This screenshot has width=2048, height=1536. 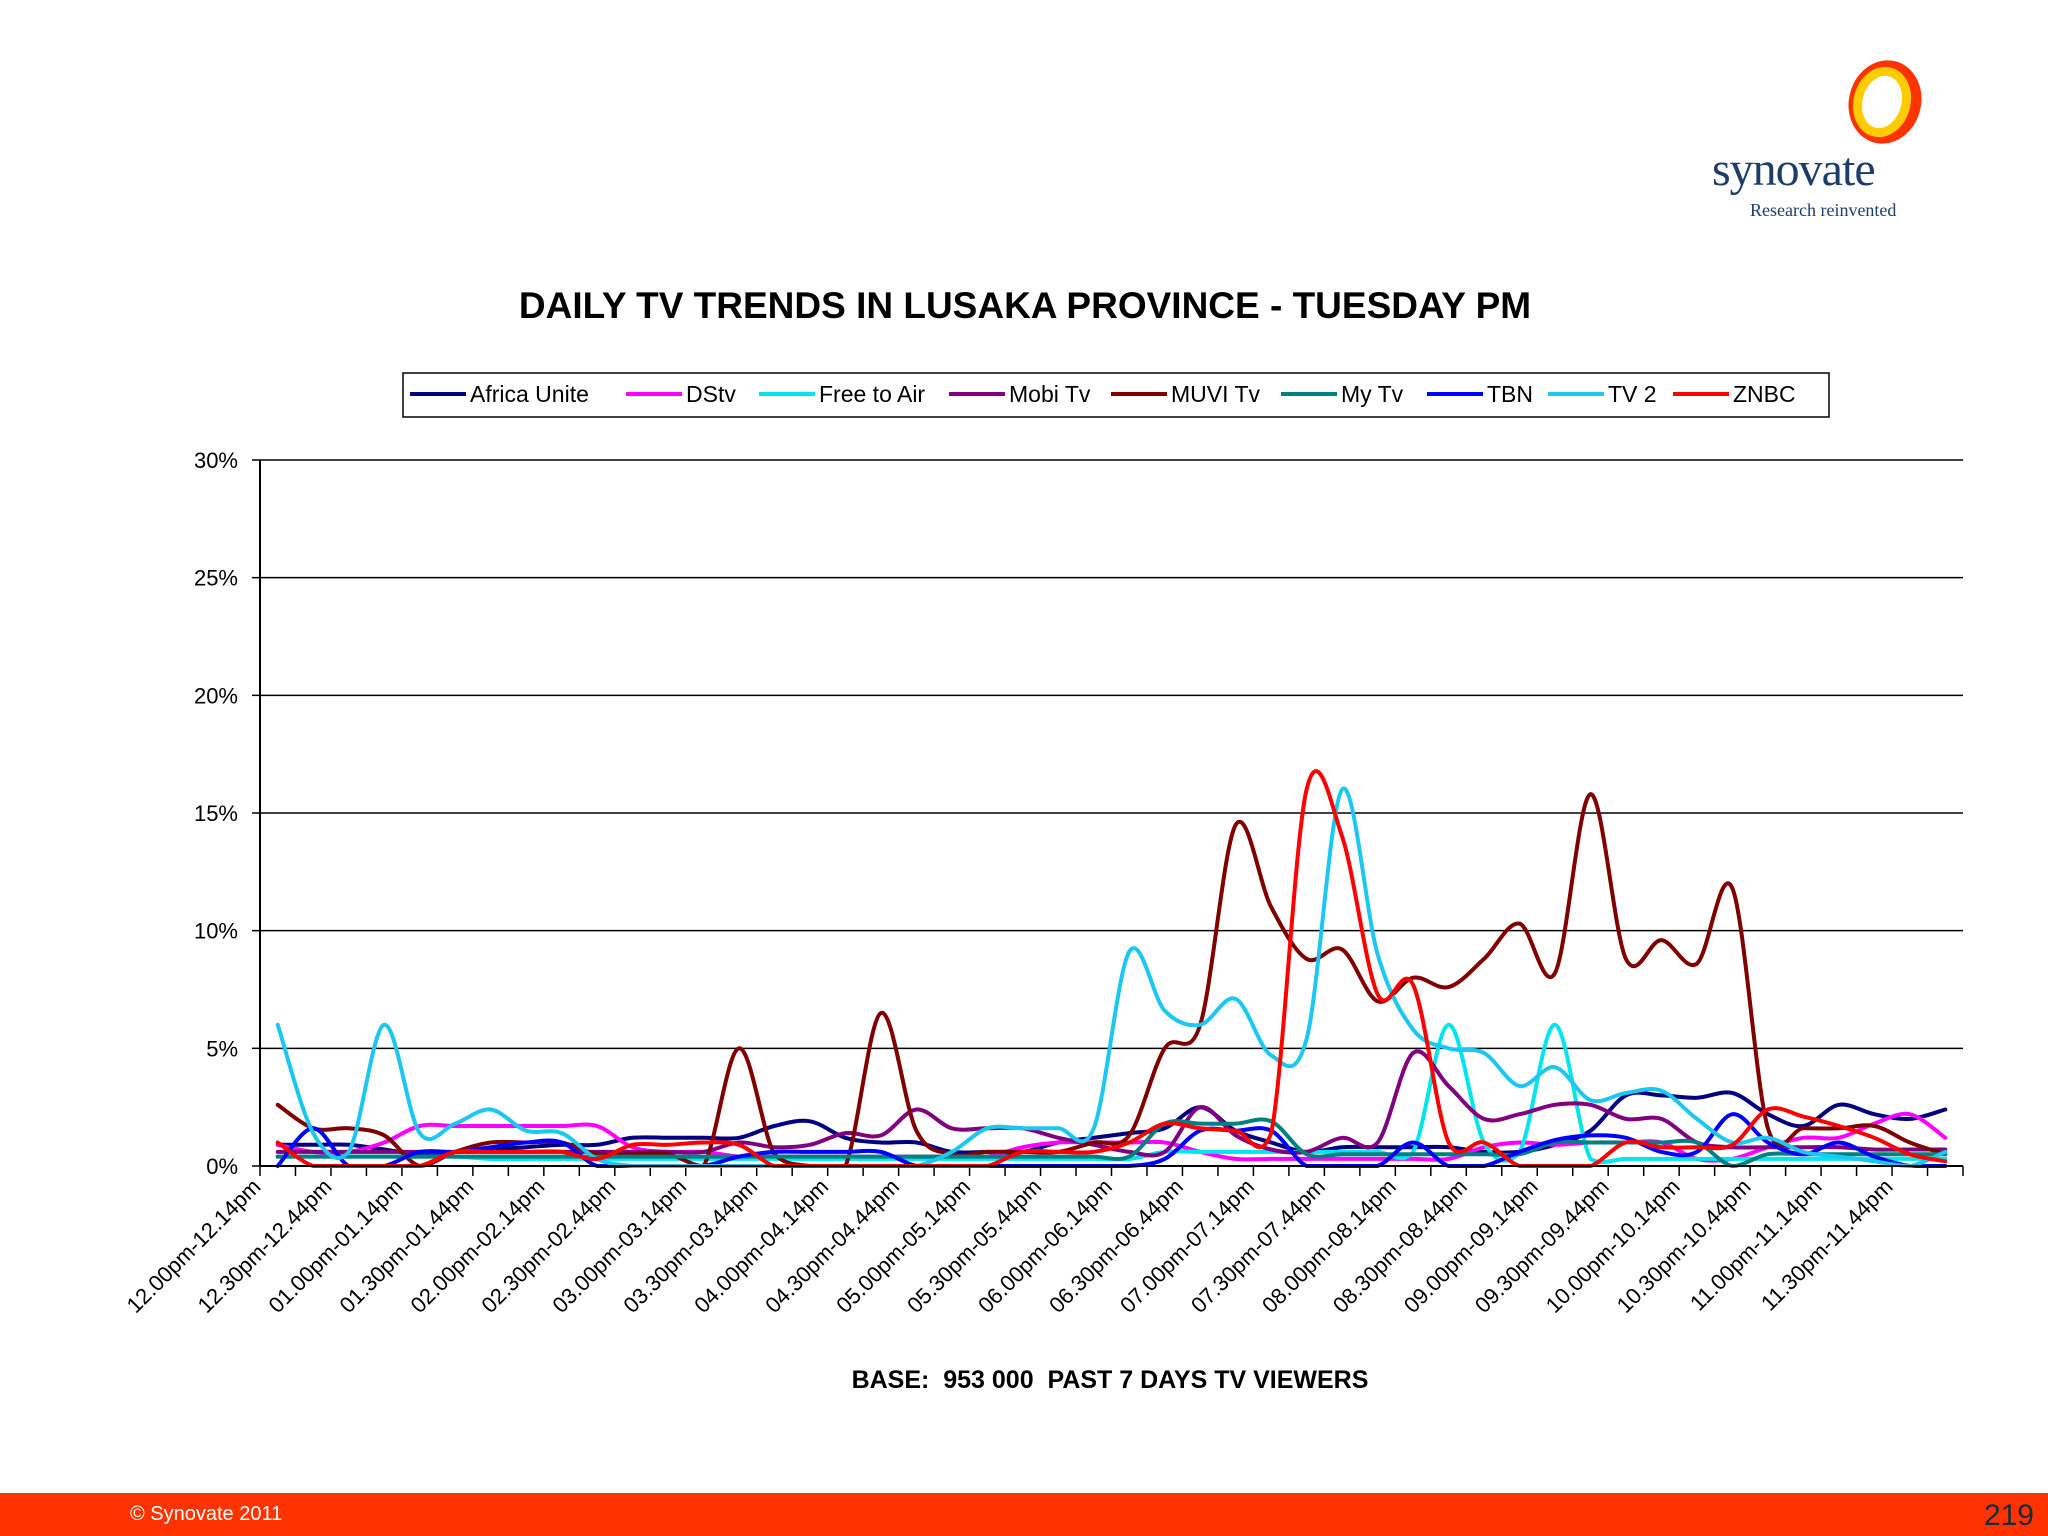 I want to click on y-axis-ticks: 0% 5% 10% 15% 20% 25% 30%, so click(x=227, y=813).